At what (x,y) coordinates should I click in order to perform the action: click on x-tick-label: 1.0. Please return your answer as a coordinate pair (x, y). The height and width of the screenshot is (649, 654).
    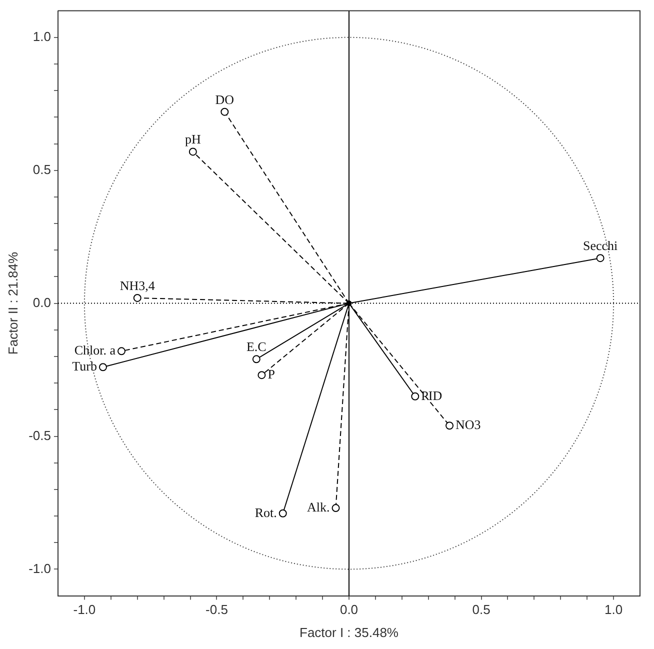
    Looking at the image, I should click on (613, 610).